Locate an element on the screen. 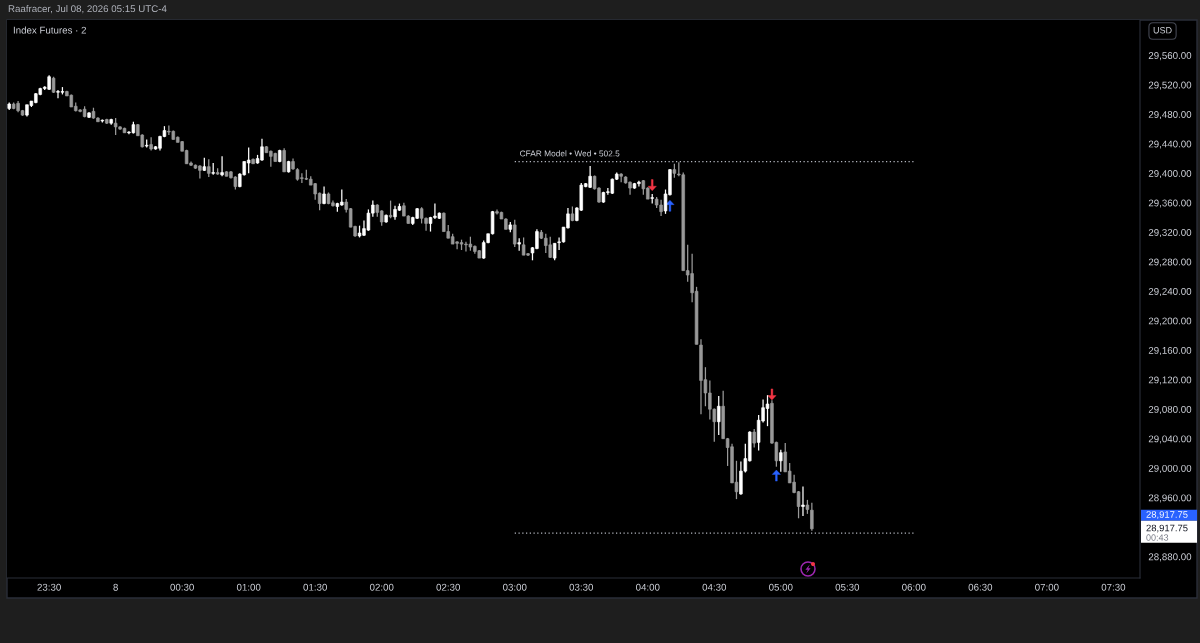  y-tick-label: 28,880.00 is located at coordinates (1170, 557).